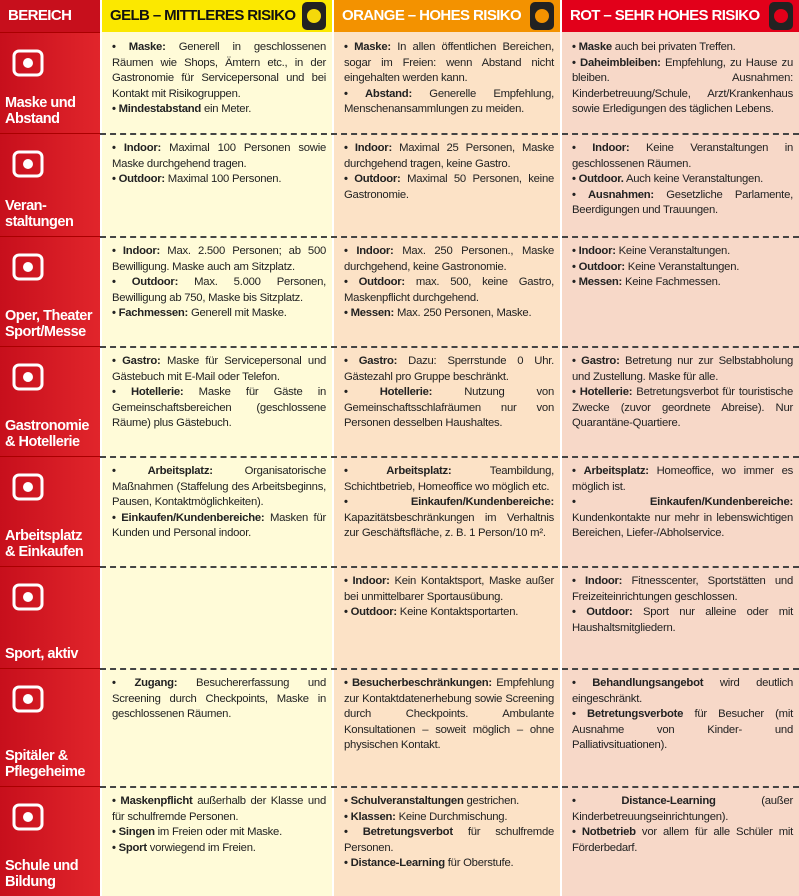 The height and width of the screenshot is (896, 799). Describe the element at coordinates (373, 816) in the screenshot. I see `bullet-lead: Klassen:` at that location.